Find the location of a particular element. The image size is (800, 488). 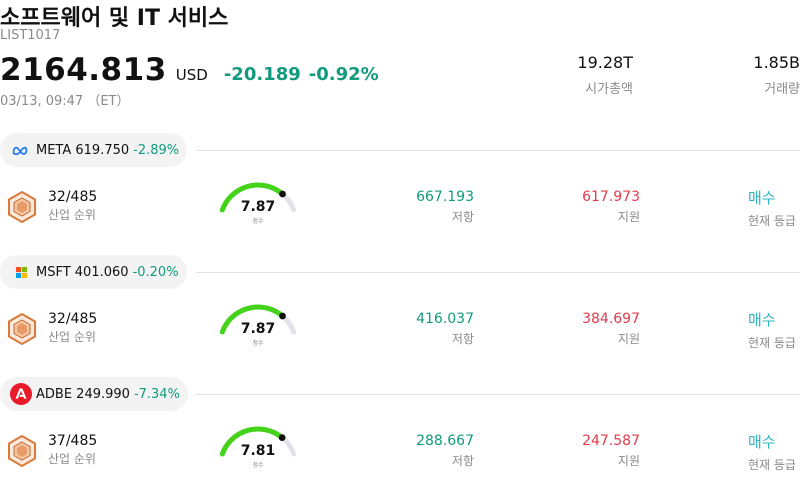

market-cap-stat: 19.28T 시가총액 is located at coordinates (605, 75).